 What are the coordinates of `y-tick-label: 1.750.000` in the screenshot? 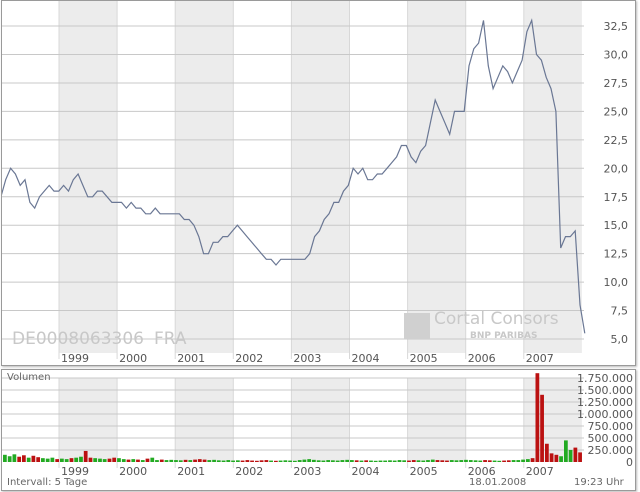 It's located at (605, 378).